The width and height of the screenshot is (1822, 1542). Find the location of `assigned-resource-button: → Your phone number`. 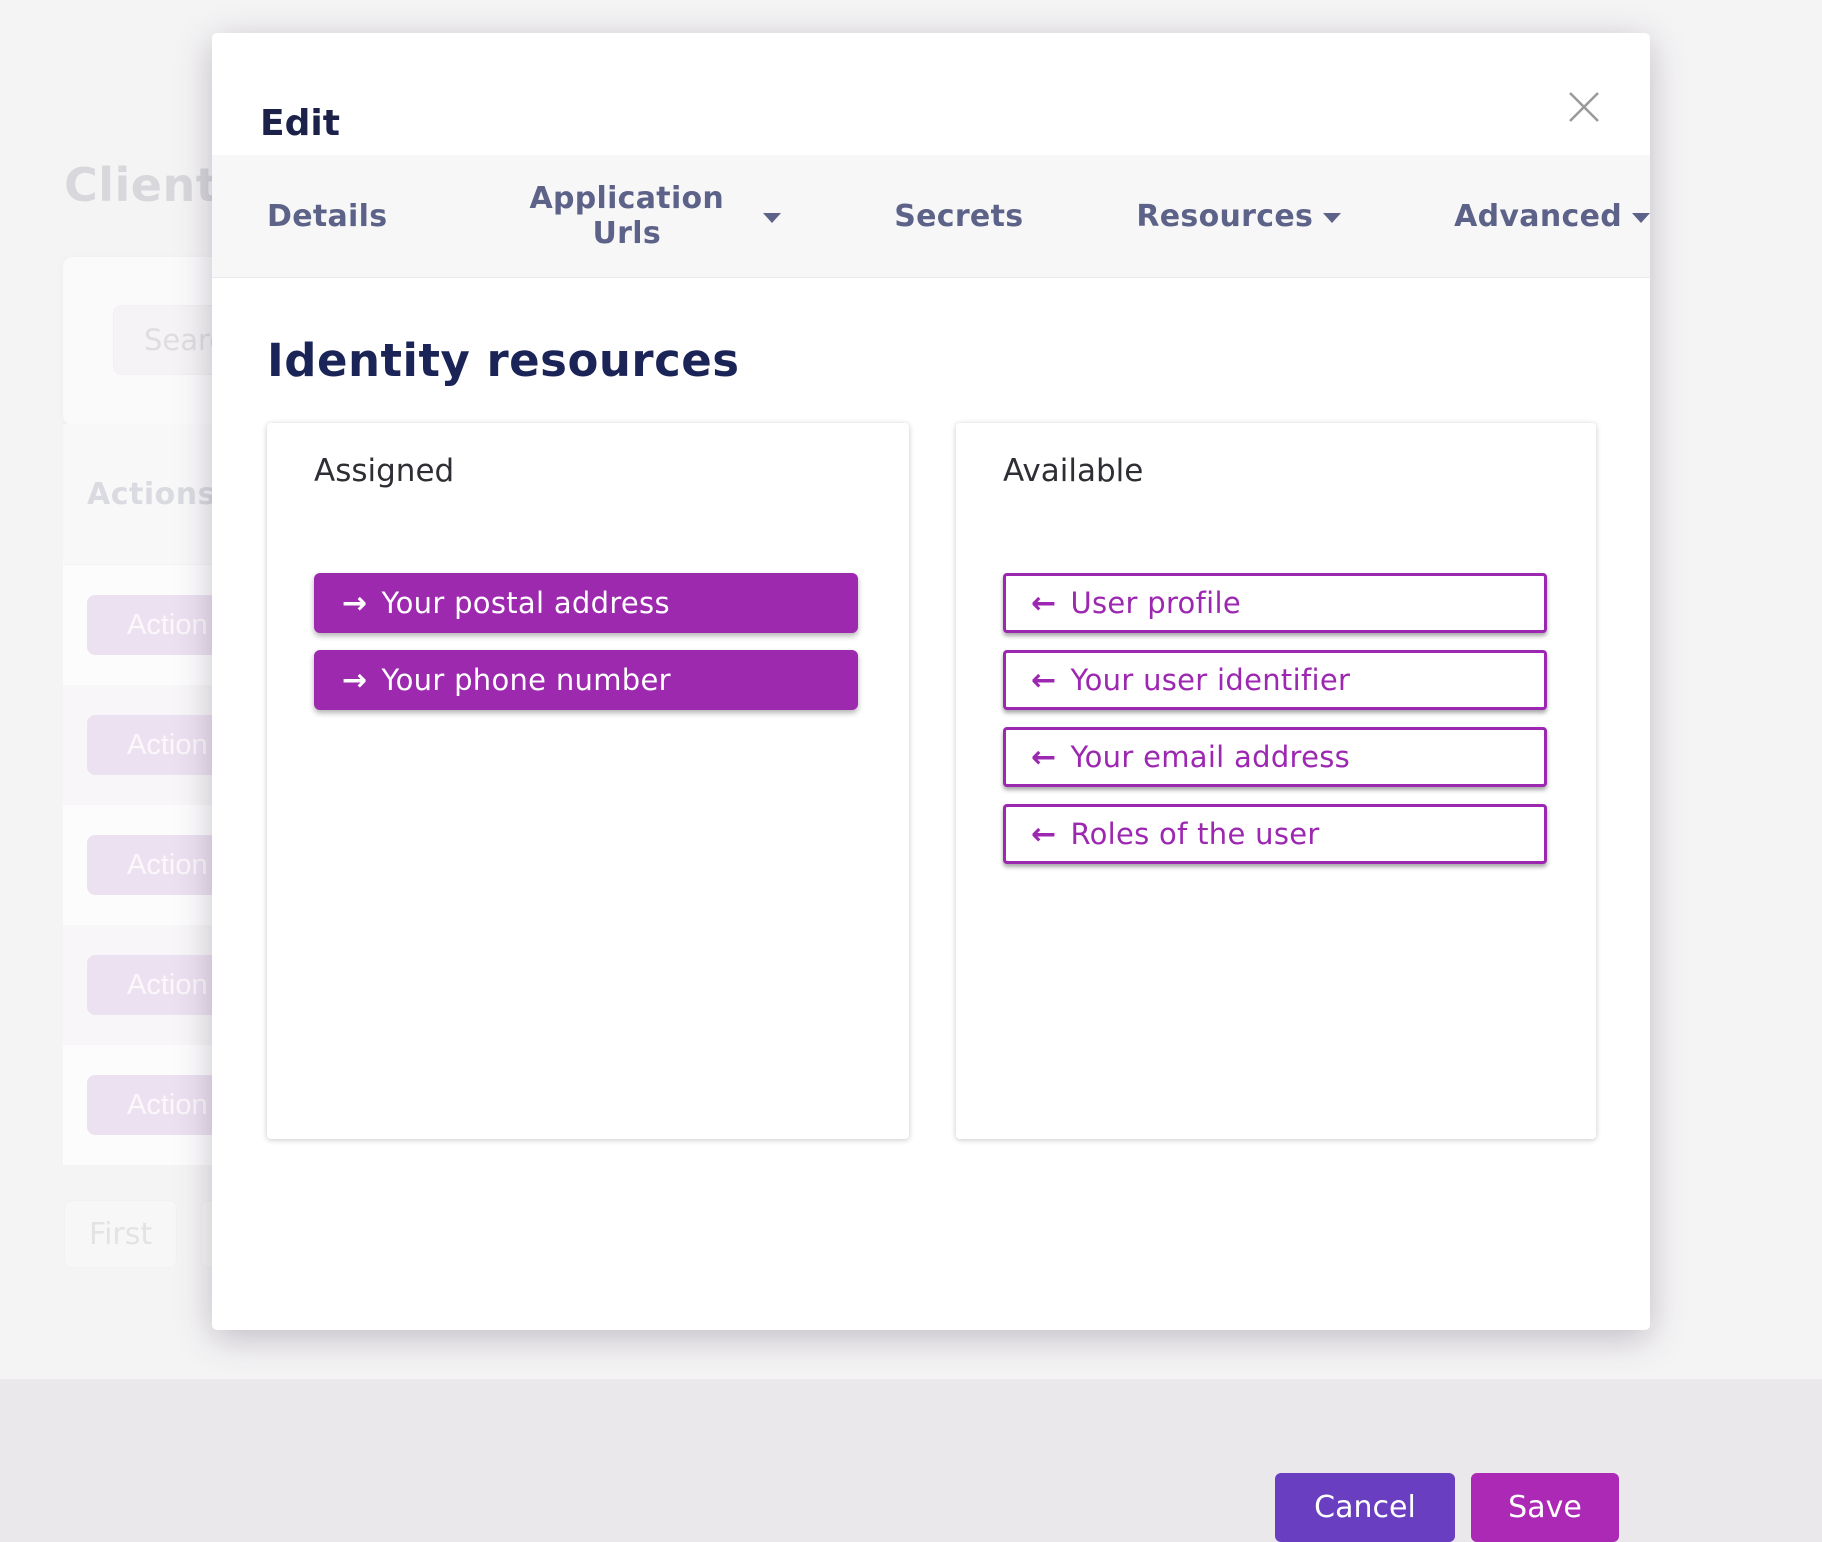

assigned-resource-button: → Your phone number is located at coordinates (586, 680).